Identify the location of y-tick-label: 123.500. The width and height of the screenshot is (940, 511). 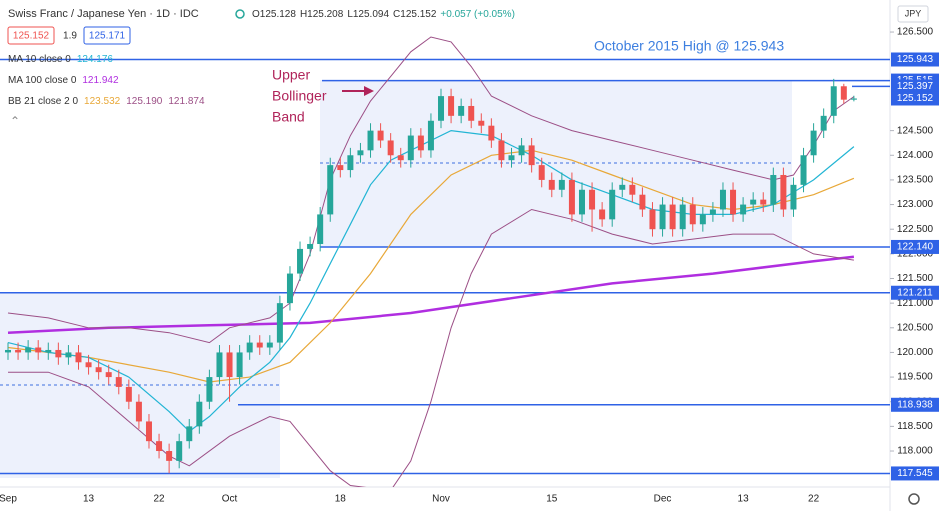
(915, 180).